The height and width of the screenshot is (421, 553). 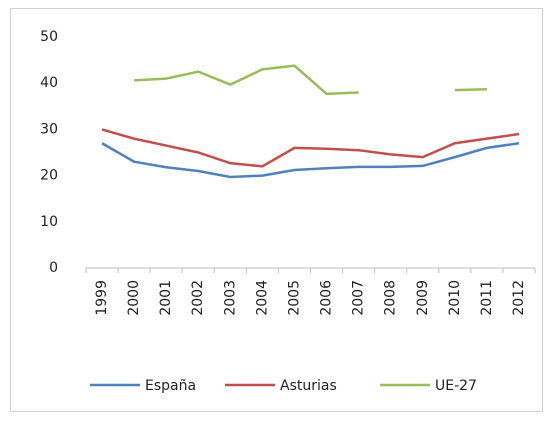 What do you see at coordinates (170, 386) in the screenshot?
I see `legend-label: España` at bounding box center [170, 386].